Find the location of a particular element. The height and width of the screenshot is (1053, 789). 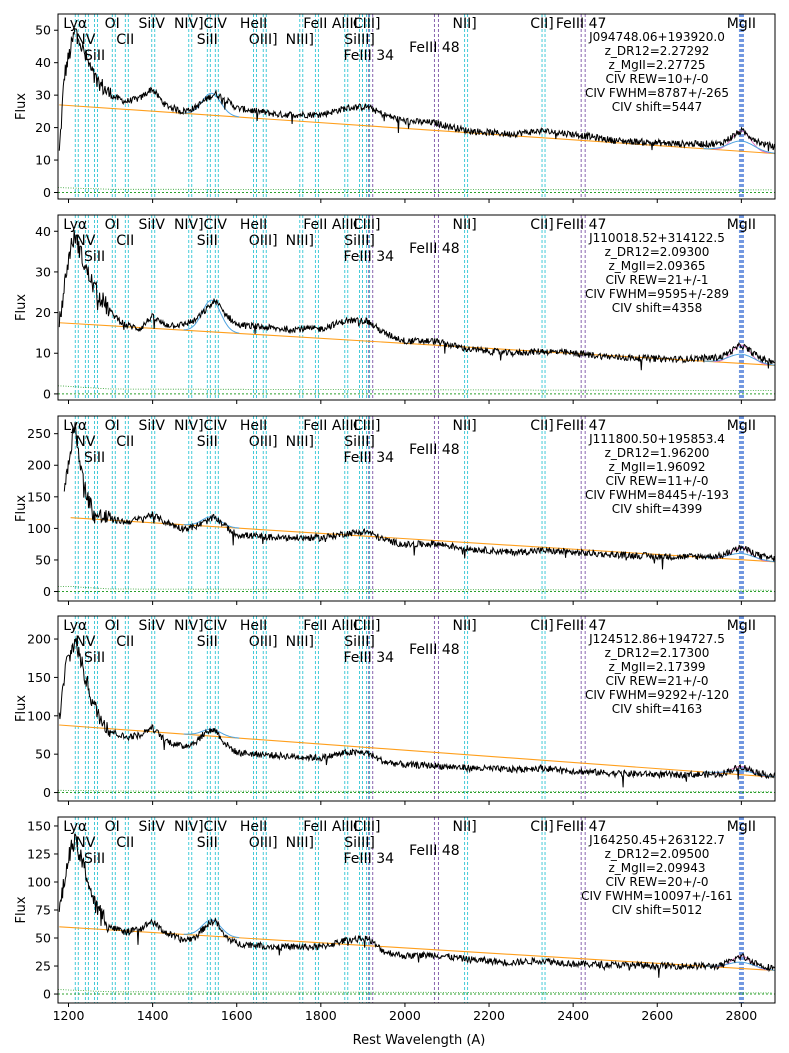

object-name: J111800.50+195853.4 is located at coordinates (656, 439).